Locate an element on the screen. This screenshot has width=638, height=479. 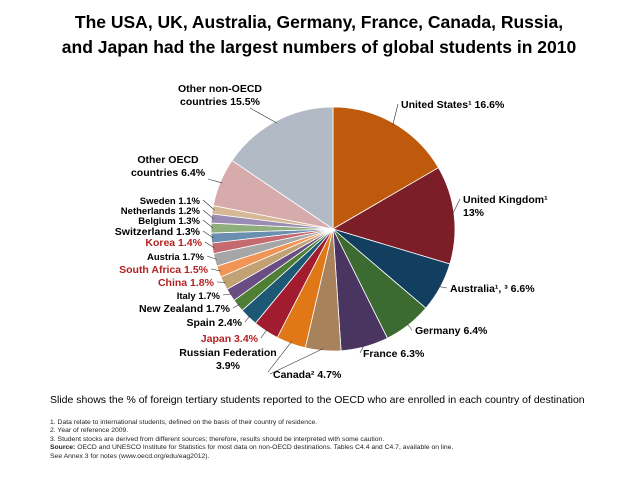
source-label: Source: is located at coordinates (63, 448).